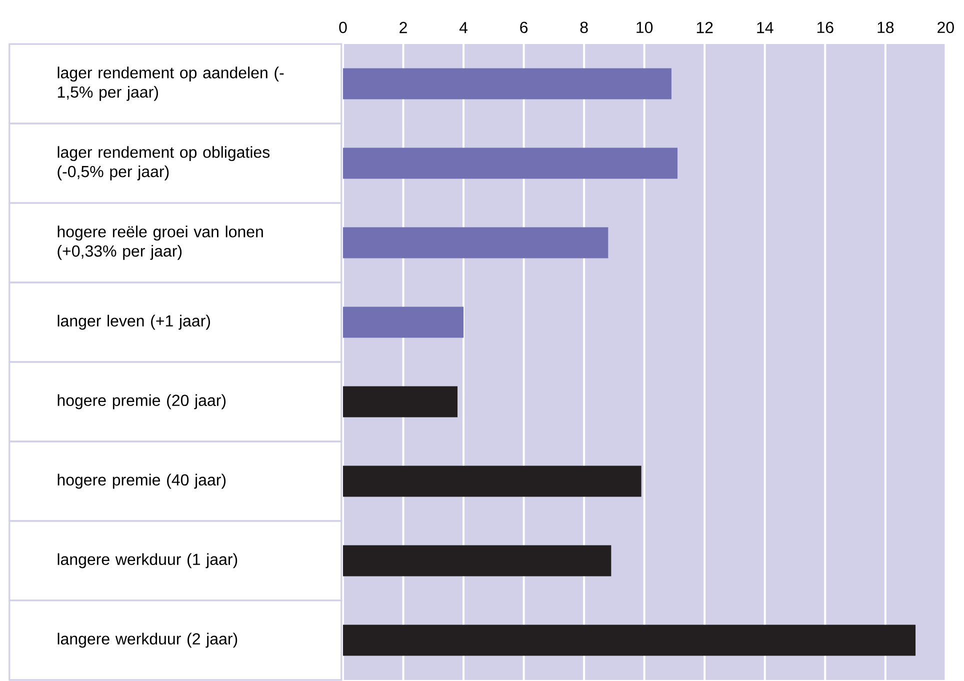 The height and width of the screenshot is (681, 964). Describe the element at coordinates (148, 560) in the screenshot. I see `y-tick-label: langere werkduur (1 jaar)` at that location.